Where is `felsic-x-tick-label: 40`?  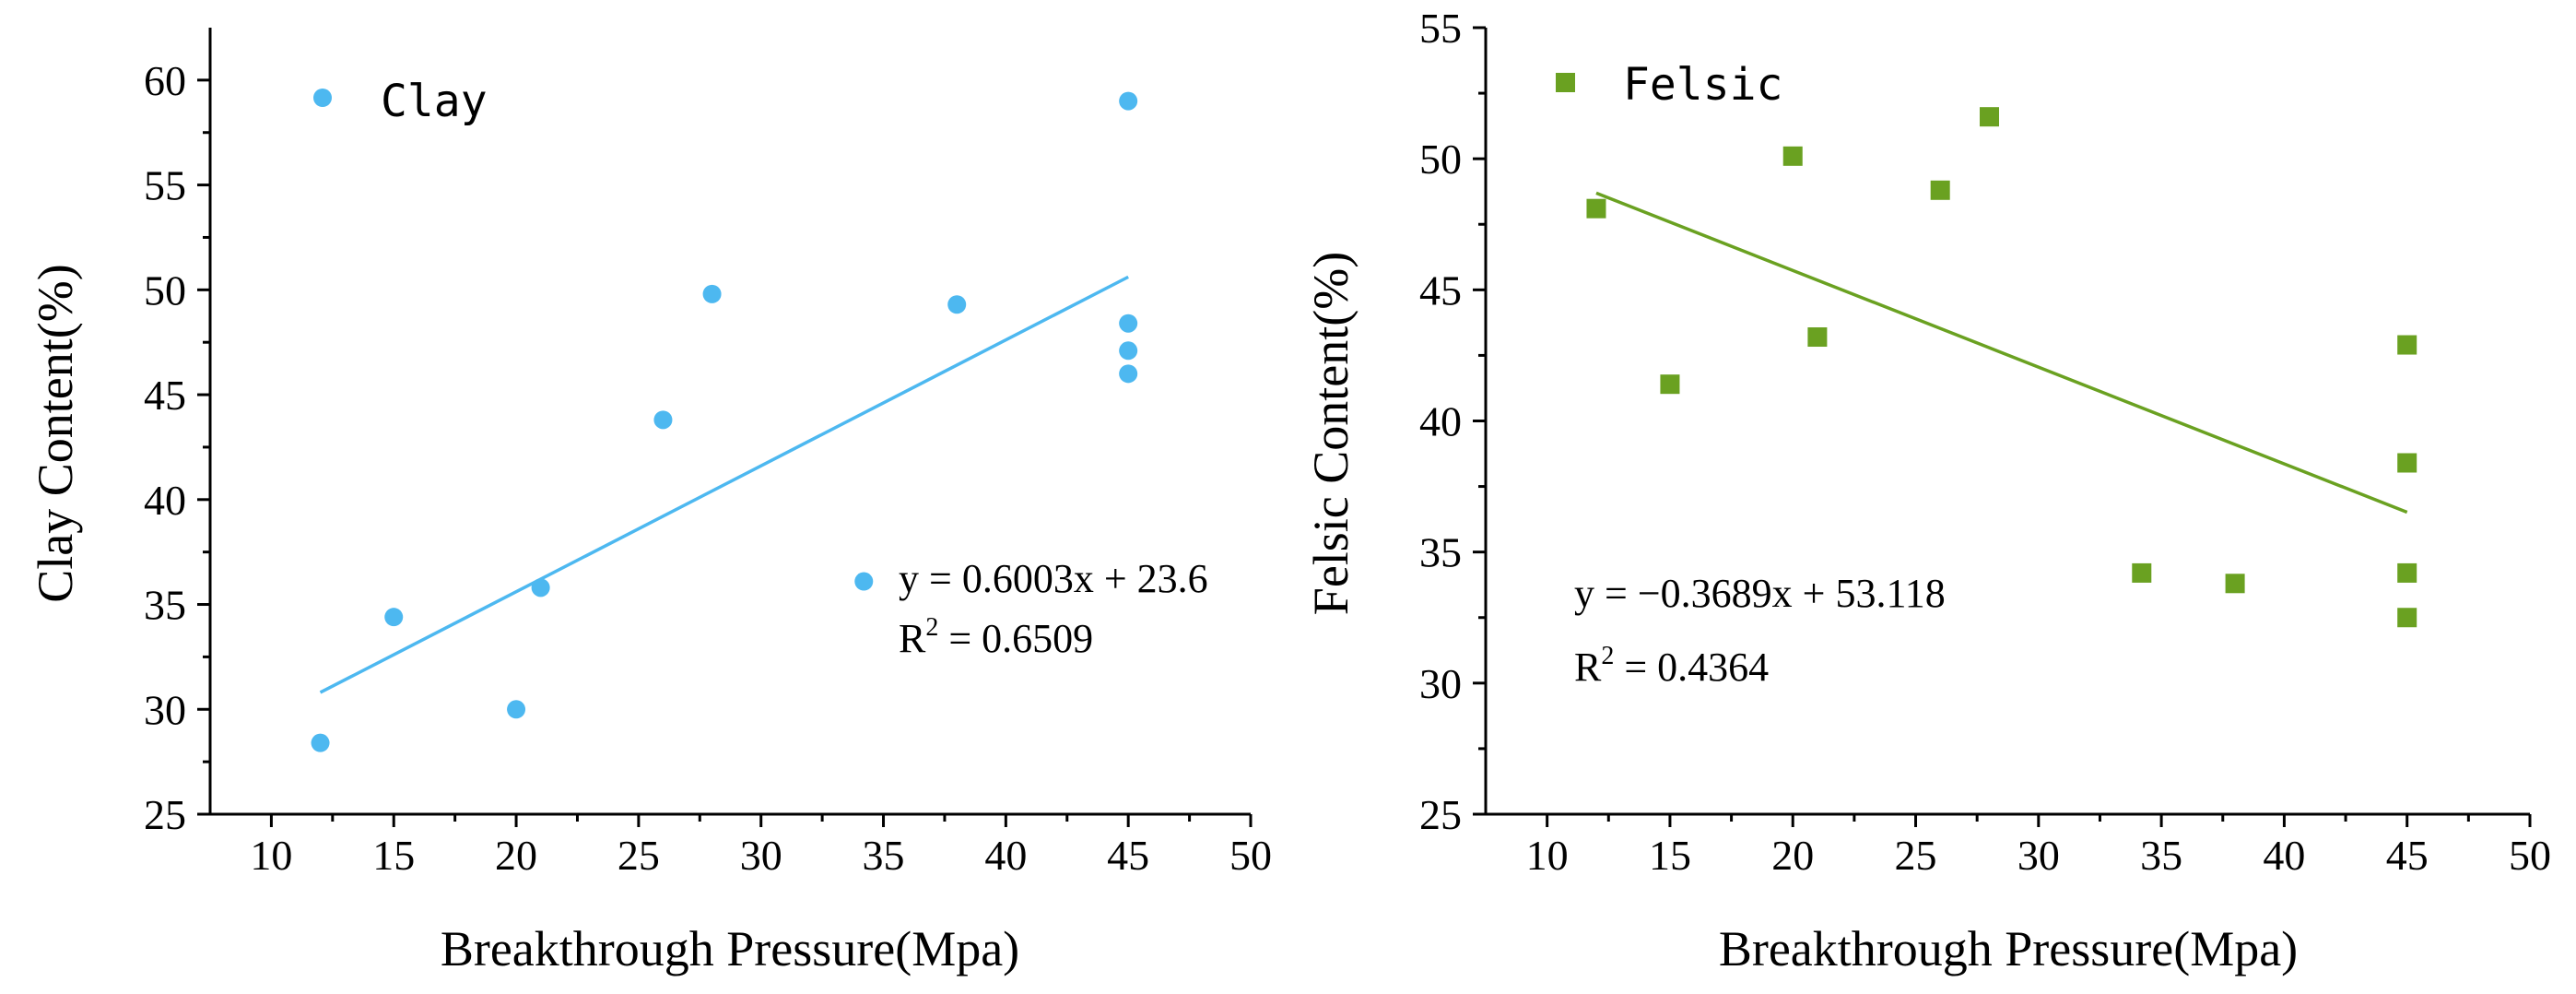
felsic-x-tick-label: 40 is located at coordinates (2284, 856).